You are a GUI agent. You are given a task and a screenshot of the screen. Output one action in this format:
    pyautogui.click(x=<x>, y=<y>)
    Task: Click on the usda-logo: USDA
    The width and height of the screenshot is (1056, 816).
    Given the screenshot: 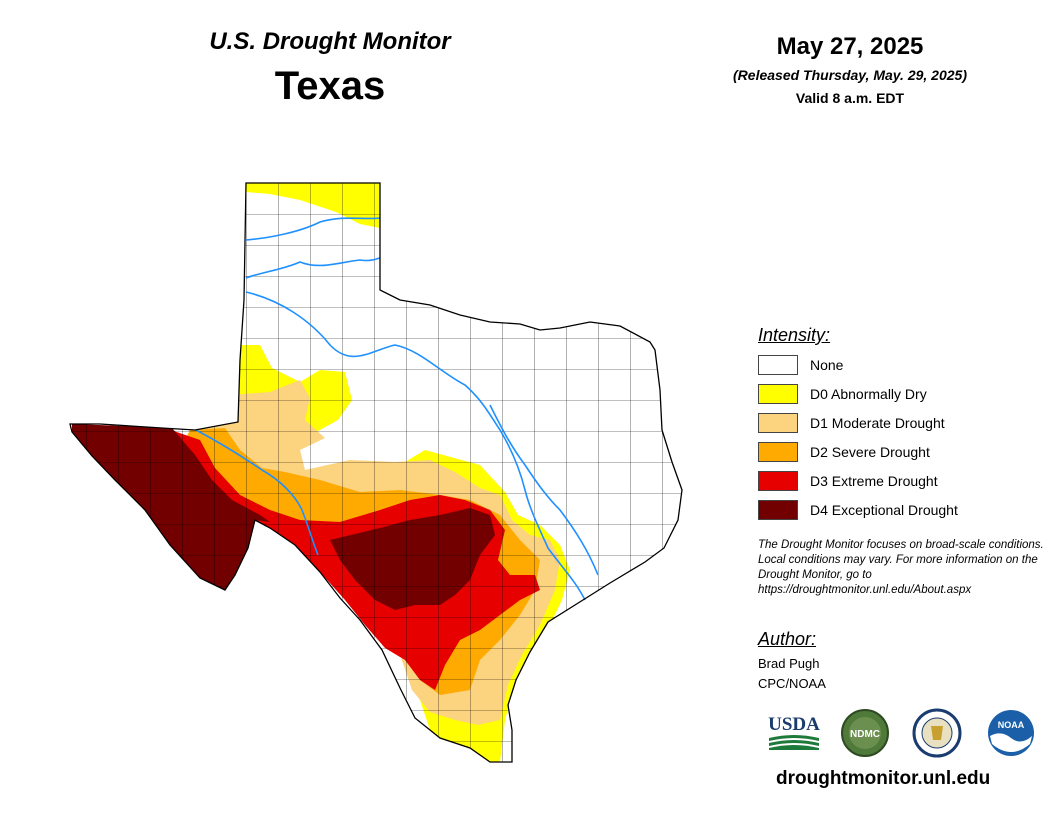 What is the action you would take?
    pyautogui.click(x=794, y=732)
    